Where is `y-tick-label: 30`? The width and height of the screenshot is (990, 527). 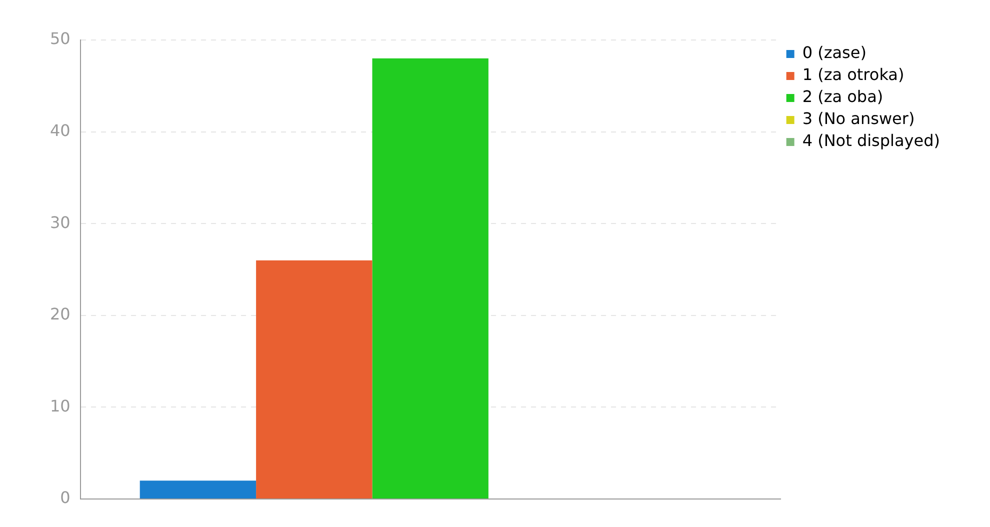
y-tick-label: 30 is located at coordinates (60, 222).